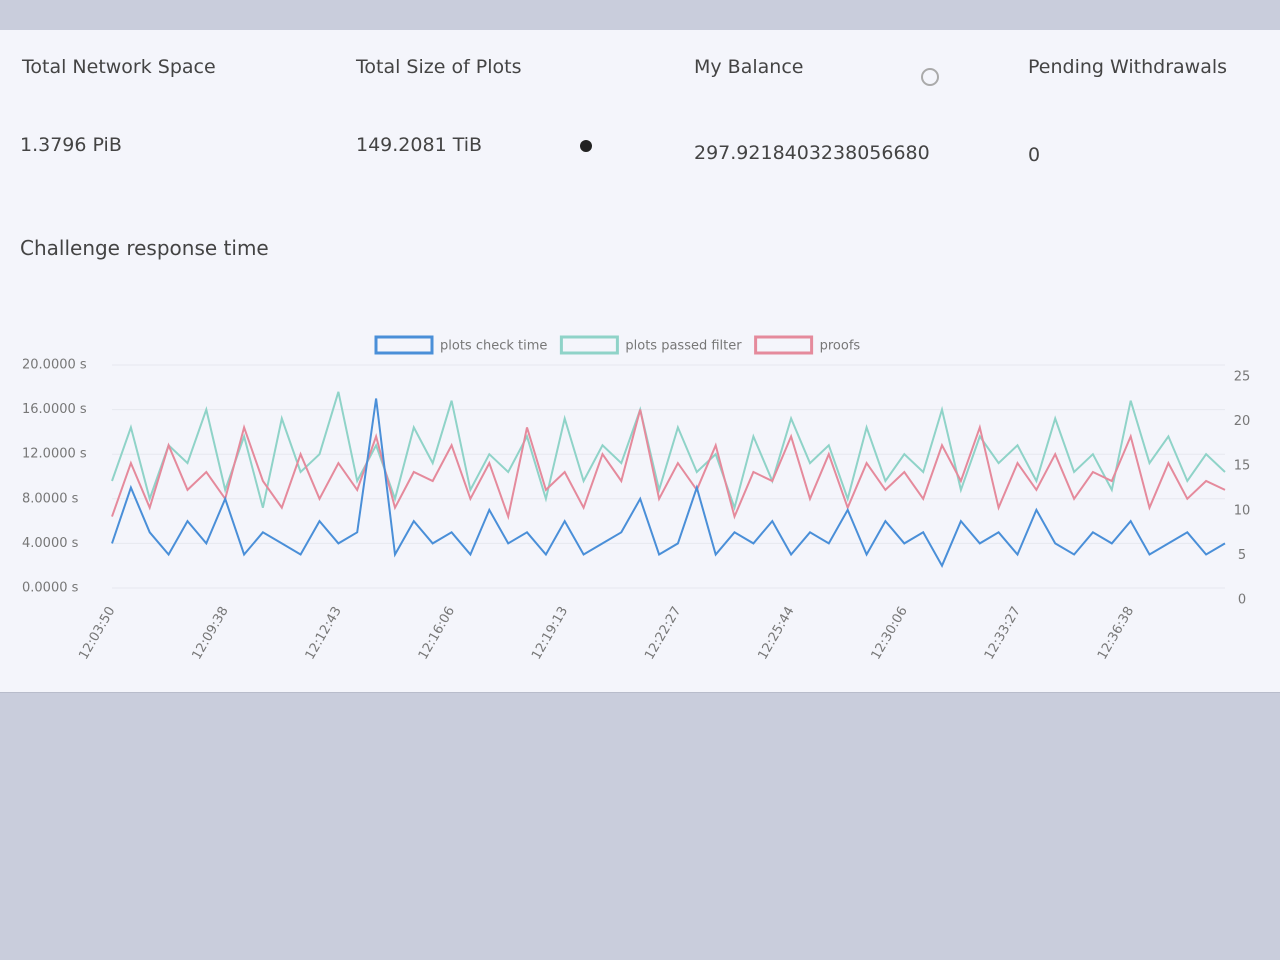 The image size is (1280, 960). What do you see at coordinates (419, 145) in the screenshot?
I see `stat-value: 149.2081 TiB` at bounding box center [419, 145].